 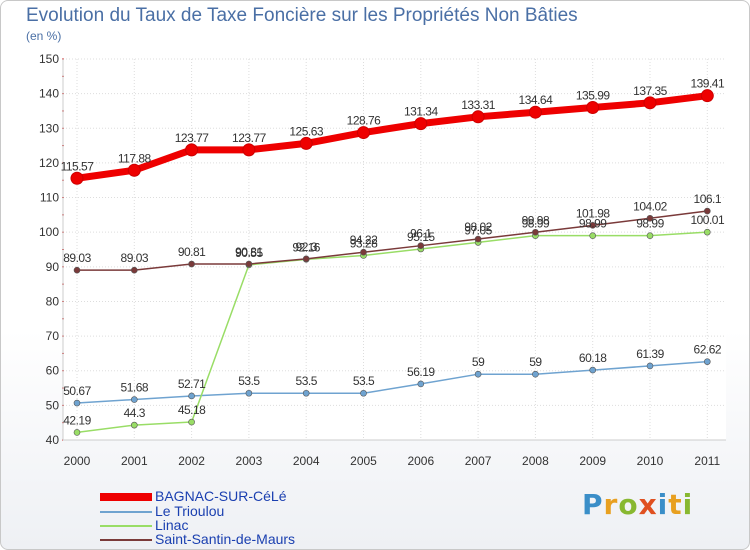 What do you see at coordinates (707, 220) in the screenshot?
I see `data-label: 100.01` at bounding box center [707, 220].